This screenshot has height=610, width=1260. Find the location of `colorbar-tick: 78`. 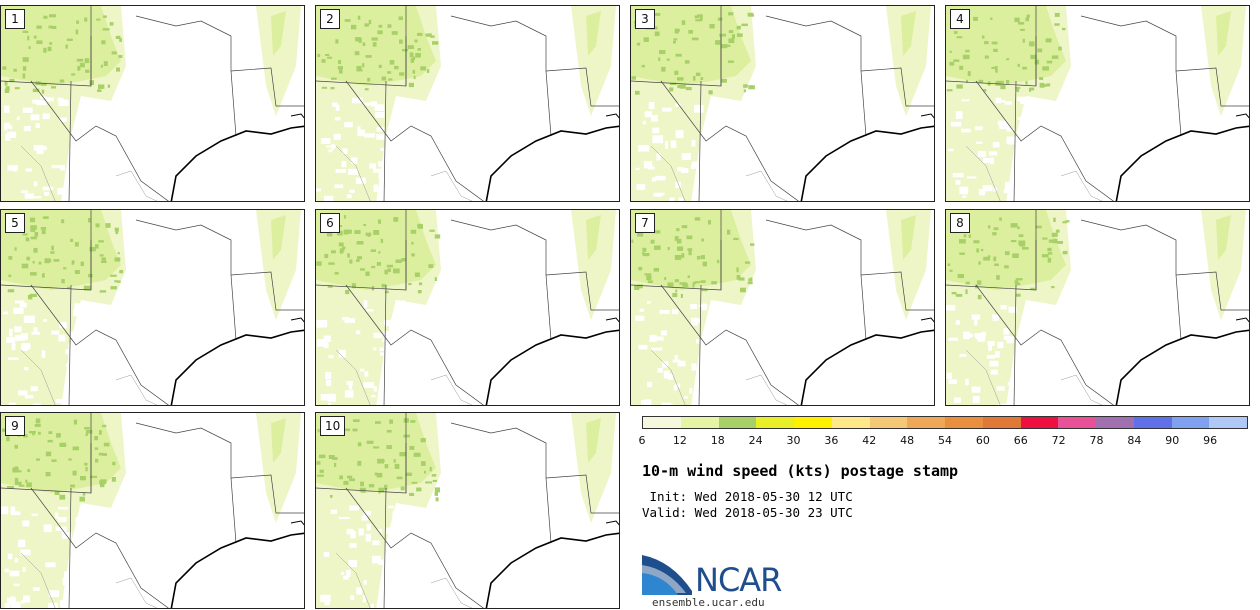

colorbar-tick: 78 is located at coordinates (1096, 440).